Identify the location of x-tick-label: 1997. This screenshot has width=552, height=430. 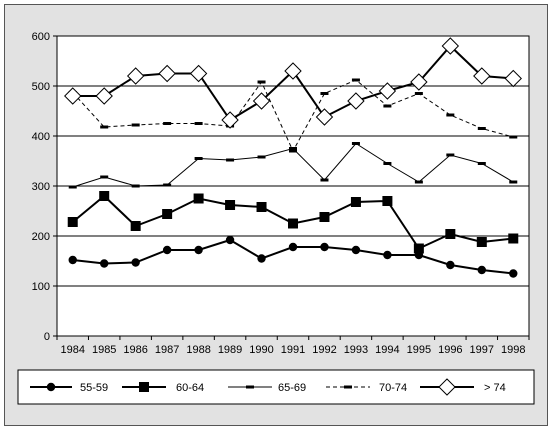
(482, 350).